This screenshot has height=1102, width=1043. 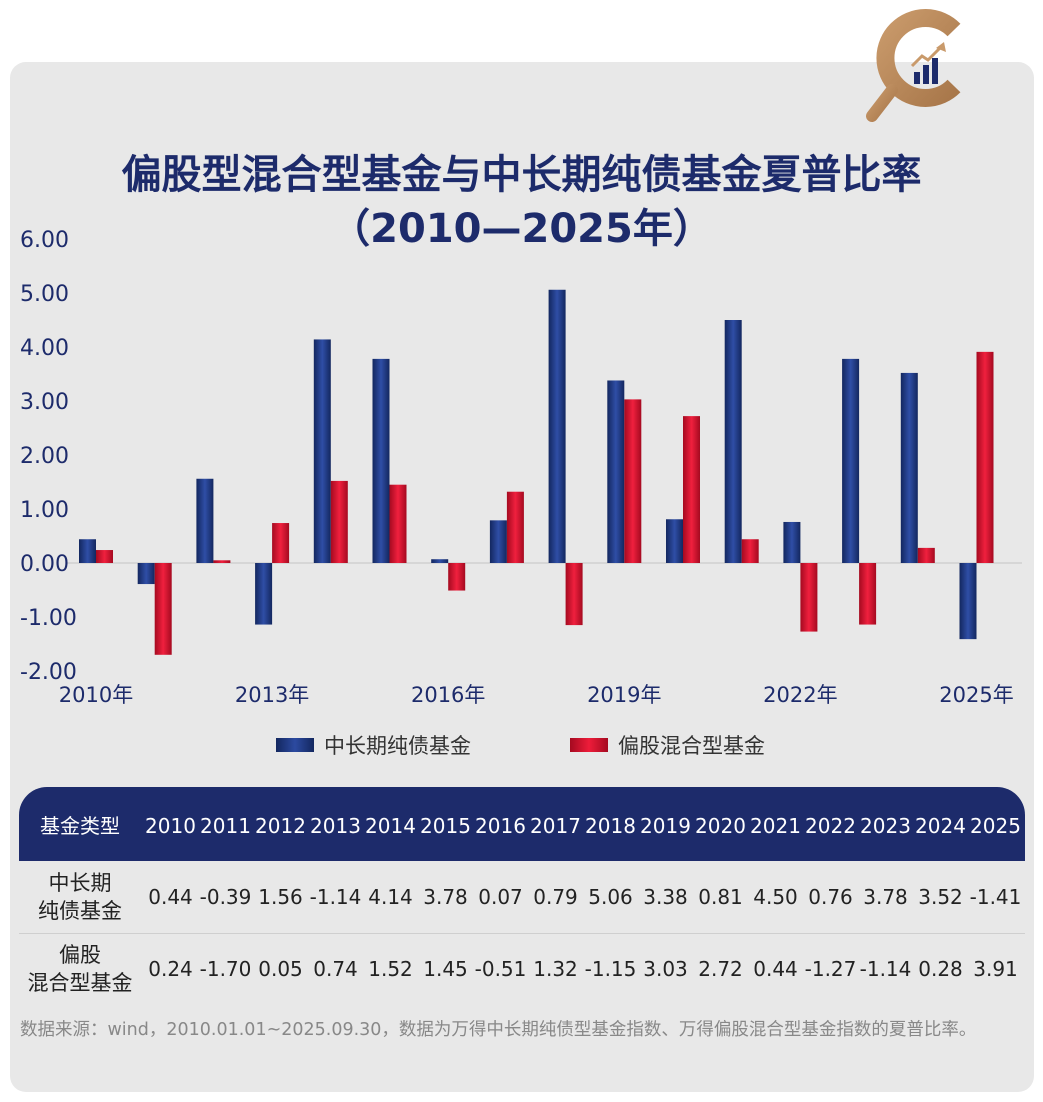 I want to click on legend-swatch-red, so click(x=589, y=745).